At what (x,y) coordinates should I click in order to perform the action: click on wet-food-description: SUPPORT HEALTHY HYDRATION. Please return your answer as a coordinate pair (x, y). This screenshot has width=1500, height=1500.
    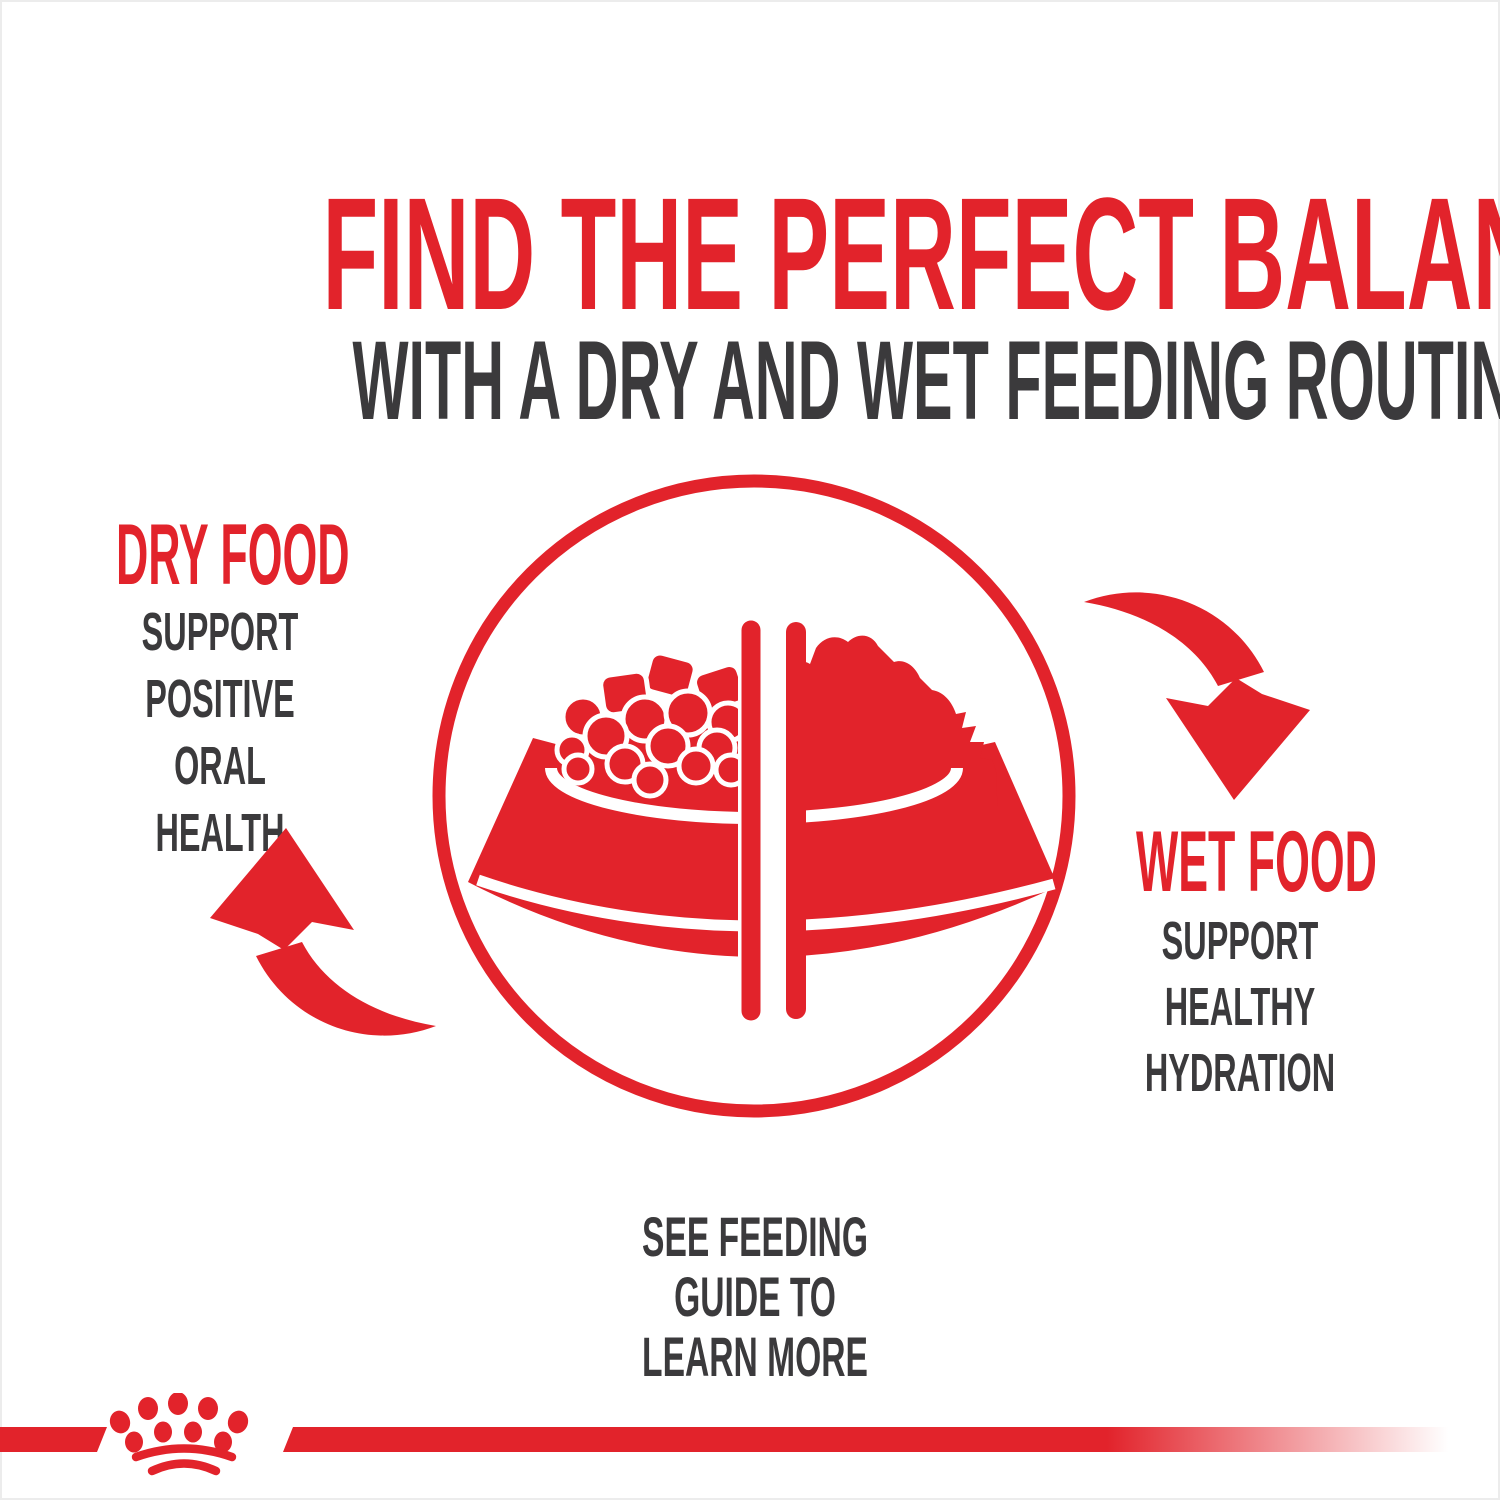
    Looking at the image, I should click on (1240, 1007).